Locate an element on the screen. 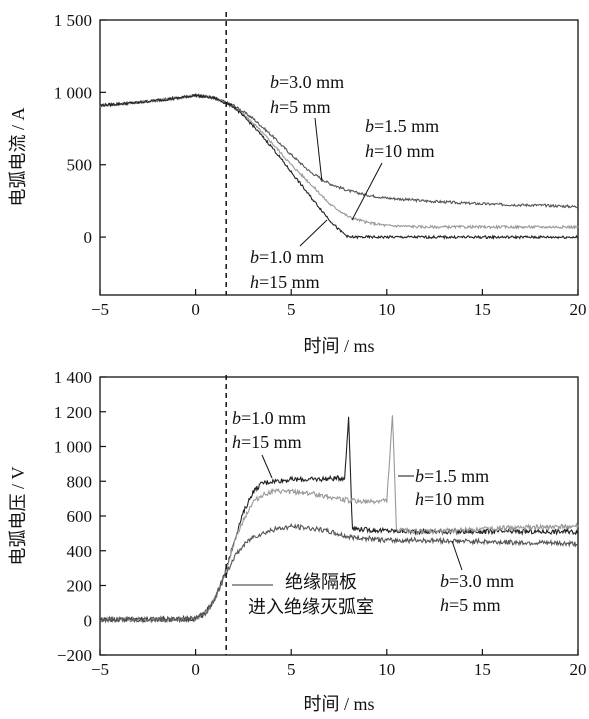  current-leader-b1 is located at coordinates (313, 233).